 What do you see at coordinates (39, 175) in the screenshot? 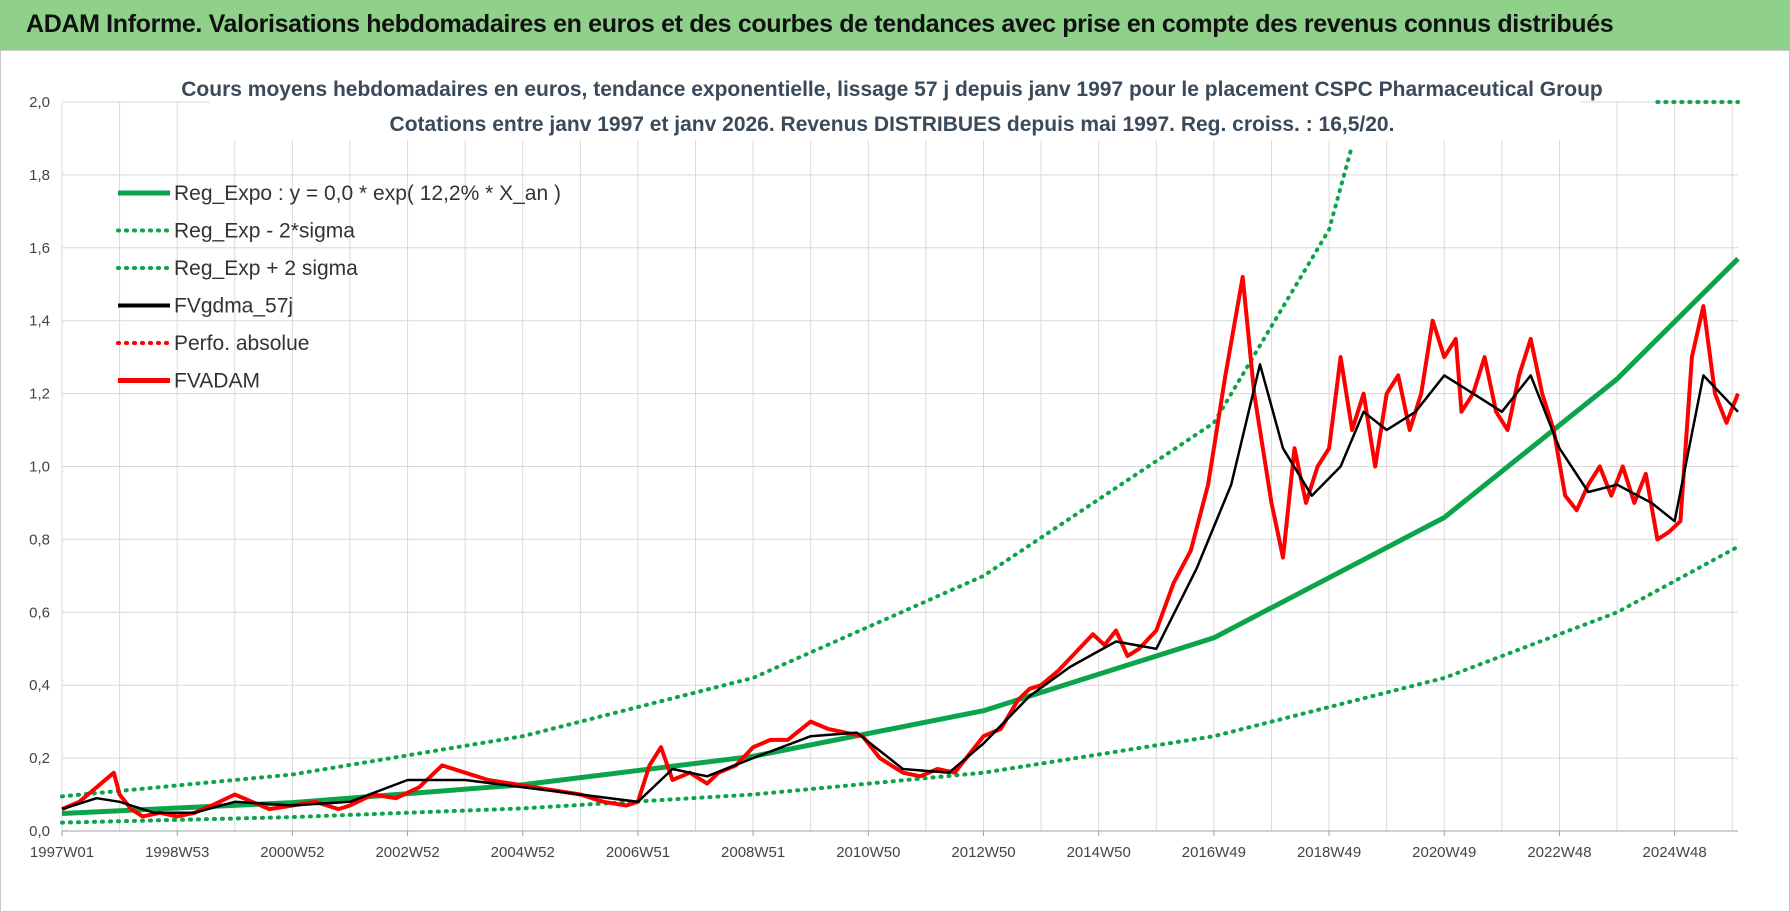
I see `y-tick-label: 1,8` at bounding box center [39, 175].